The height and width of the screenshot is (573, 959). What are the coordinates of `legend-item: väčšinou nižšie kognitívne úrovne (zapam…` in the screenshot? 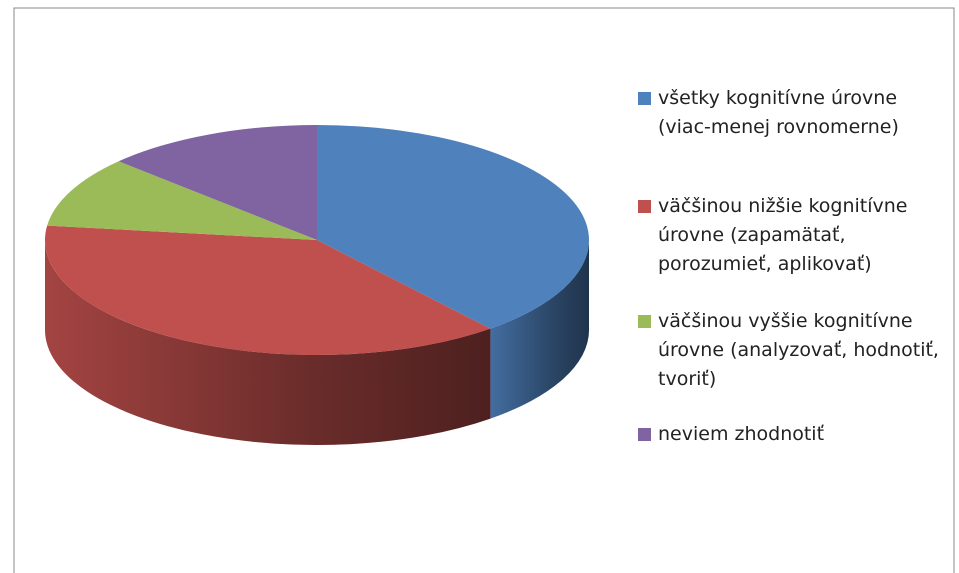 It's located at (797, 235).